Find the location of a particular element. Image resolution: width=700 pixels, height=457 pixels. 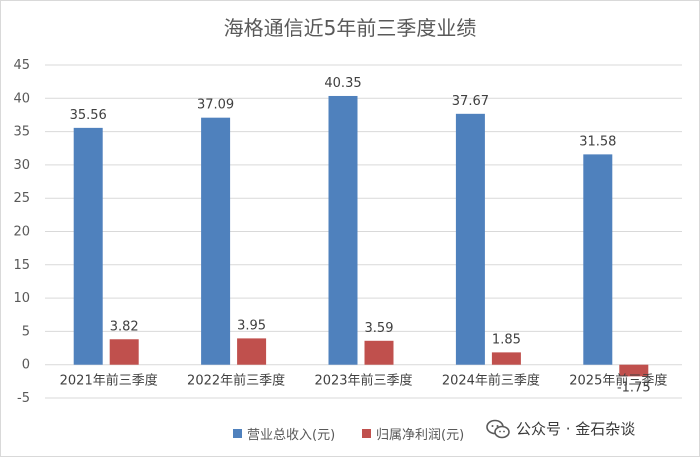

data-label-profit: 3.82 is located at coordinates (124, 326).